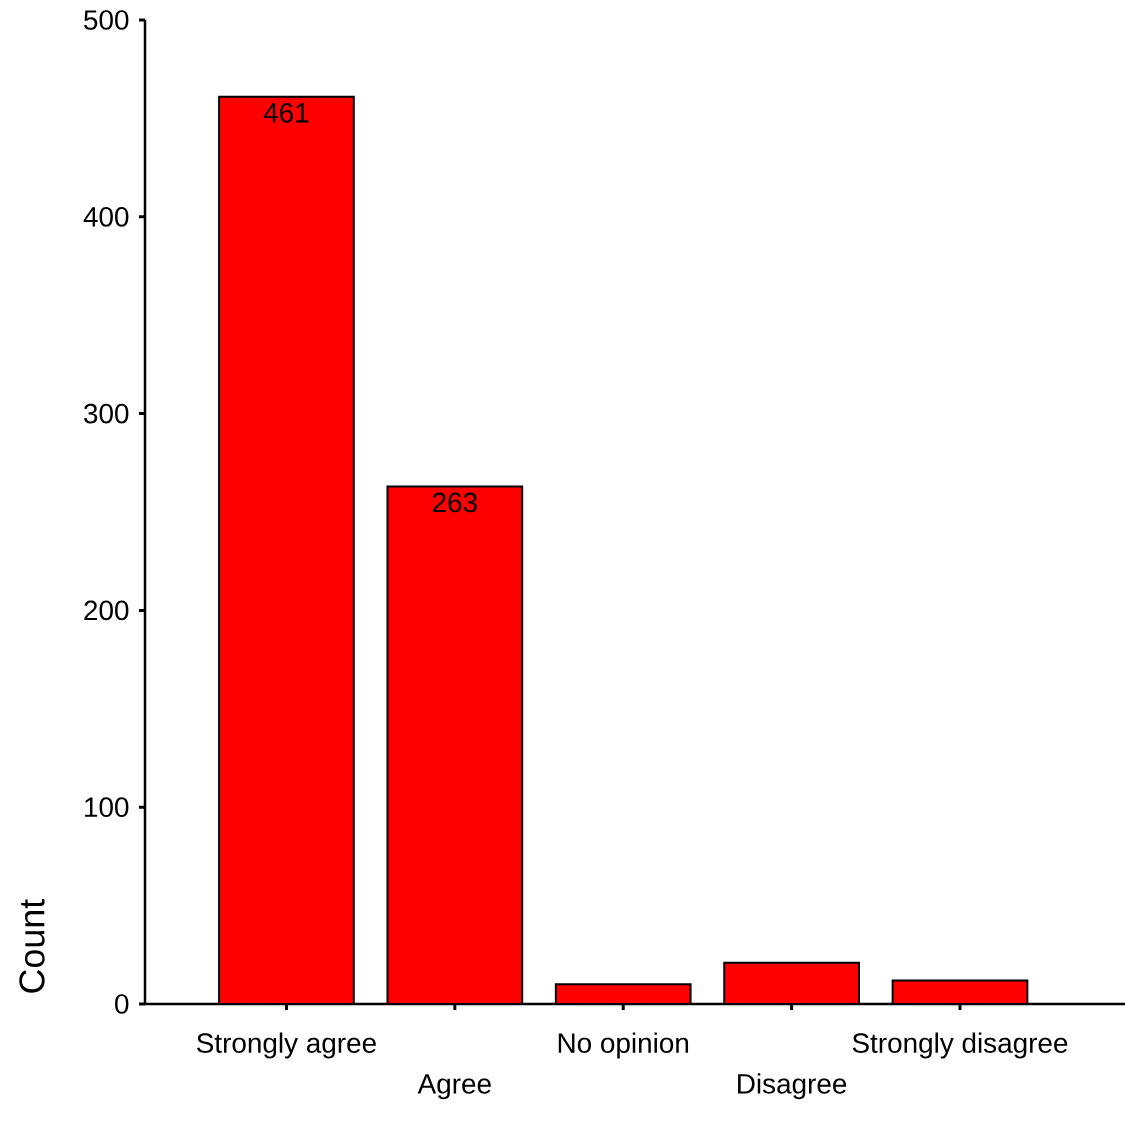 The image size is (1125, 1127). What do you see at coordinates (122, 1004) in the screenshot?
I see `y-tick-label: 0` at bounding box center [122, 1004].